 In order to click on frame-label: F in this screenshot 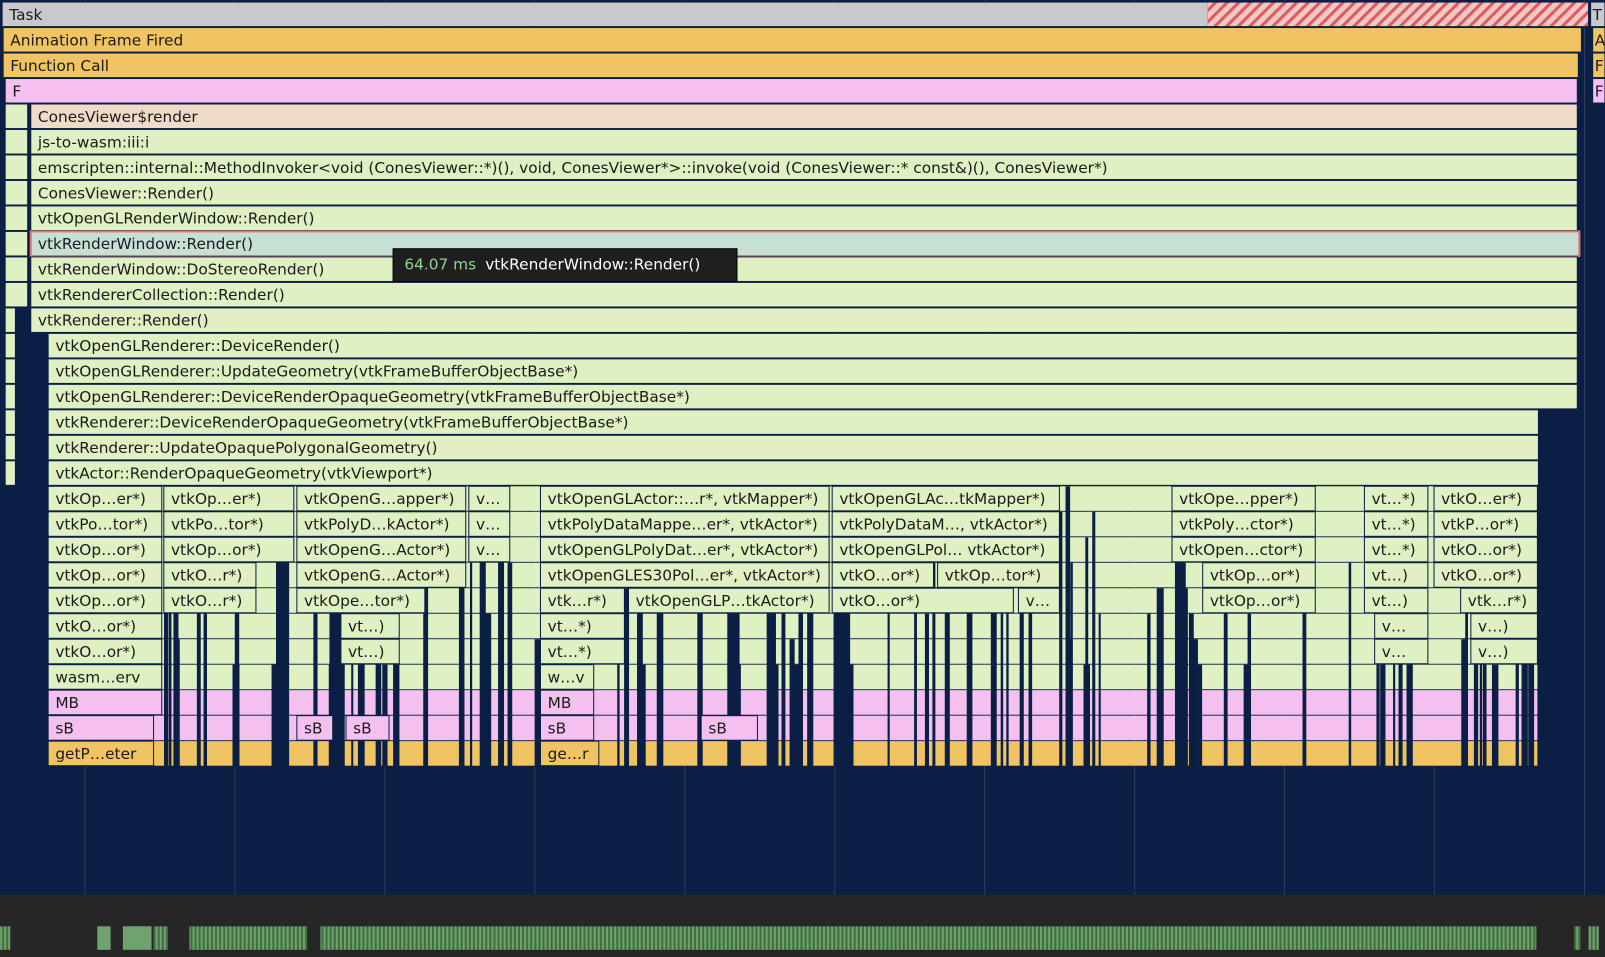, I will do `click(1599, 91)`.